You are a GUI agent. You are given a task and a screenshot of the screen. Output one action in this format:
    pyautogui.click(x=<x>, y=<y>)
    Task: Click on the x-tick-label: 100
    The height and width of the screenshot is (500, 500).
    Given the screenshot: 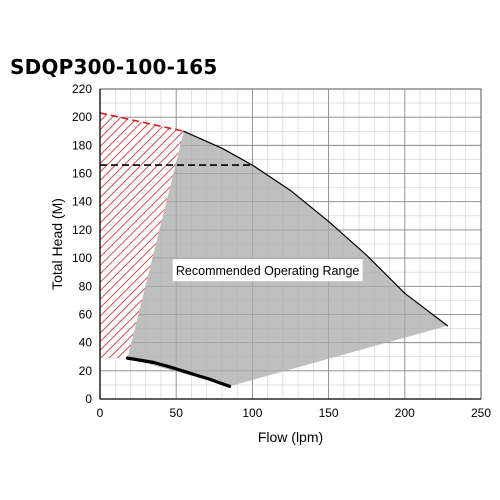 What is the action you would take?
    pyautogui.click(x=252, y=413)
    